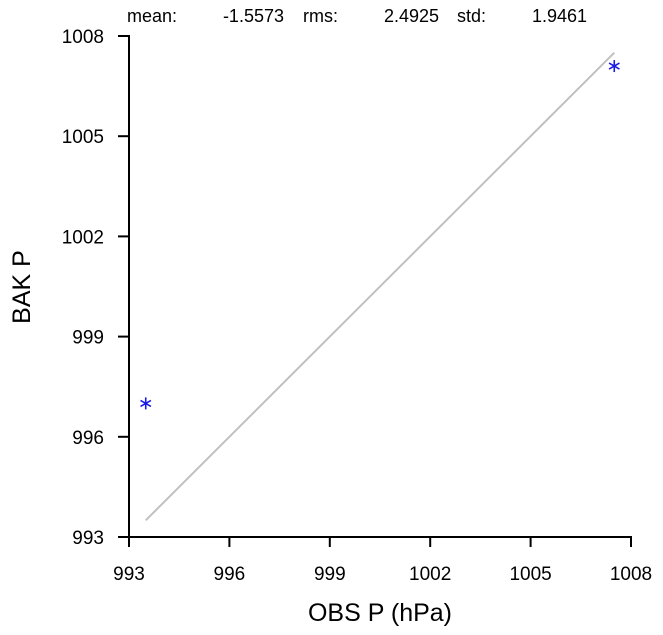 The height and width of the screenshot is (635, 663). I want to click on x-tick-label: 1008, so click(631, 574).